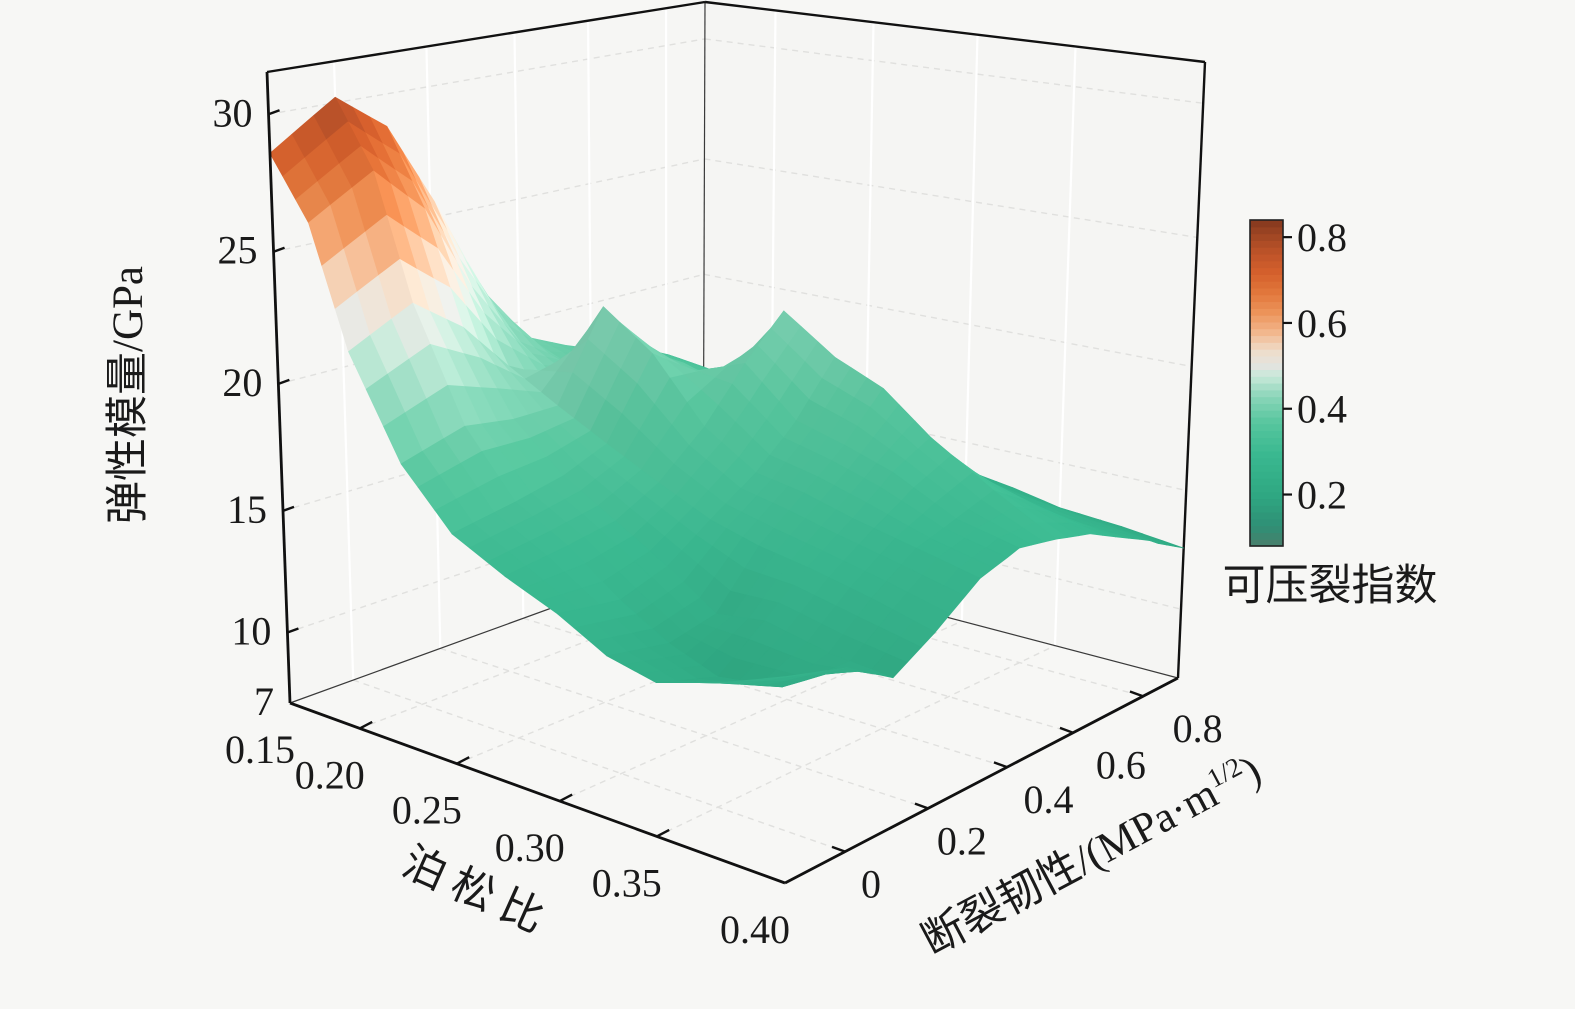 The width and height of the screenshot is (1575, 1009). Describe the element at coordinates (238, 250) in the screenshot. I see `z-tick-label: 25` at that location.